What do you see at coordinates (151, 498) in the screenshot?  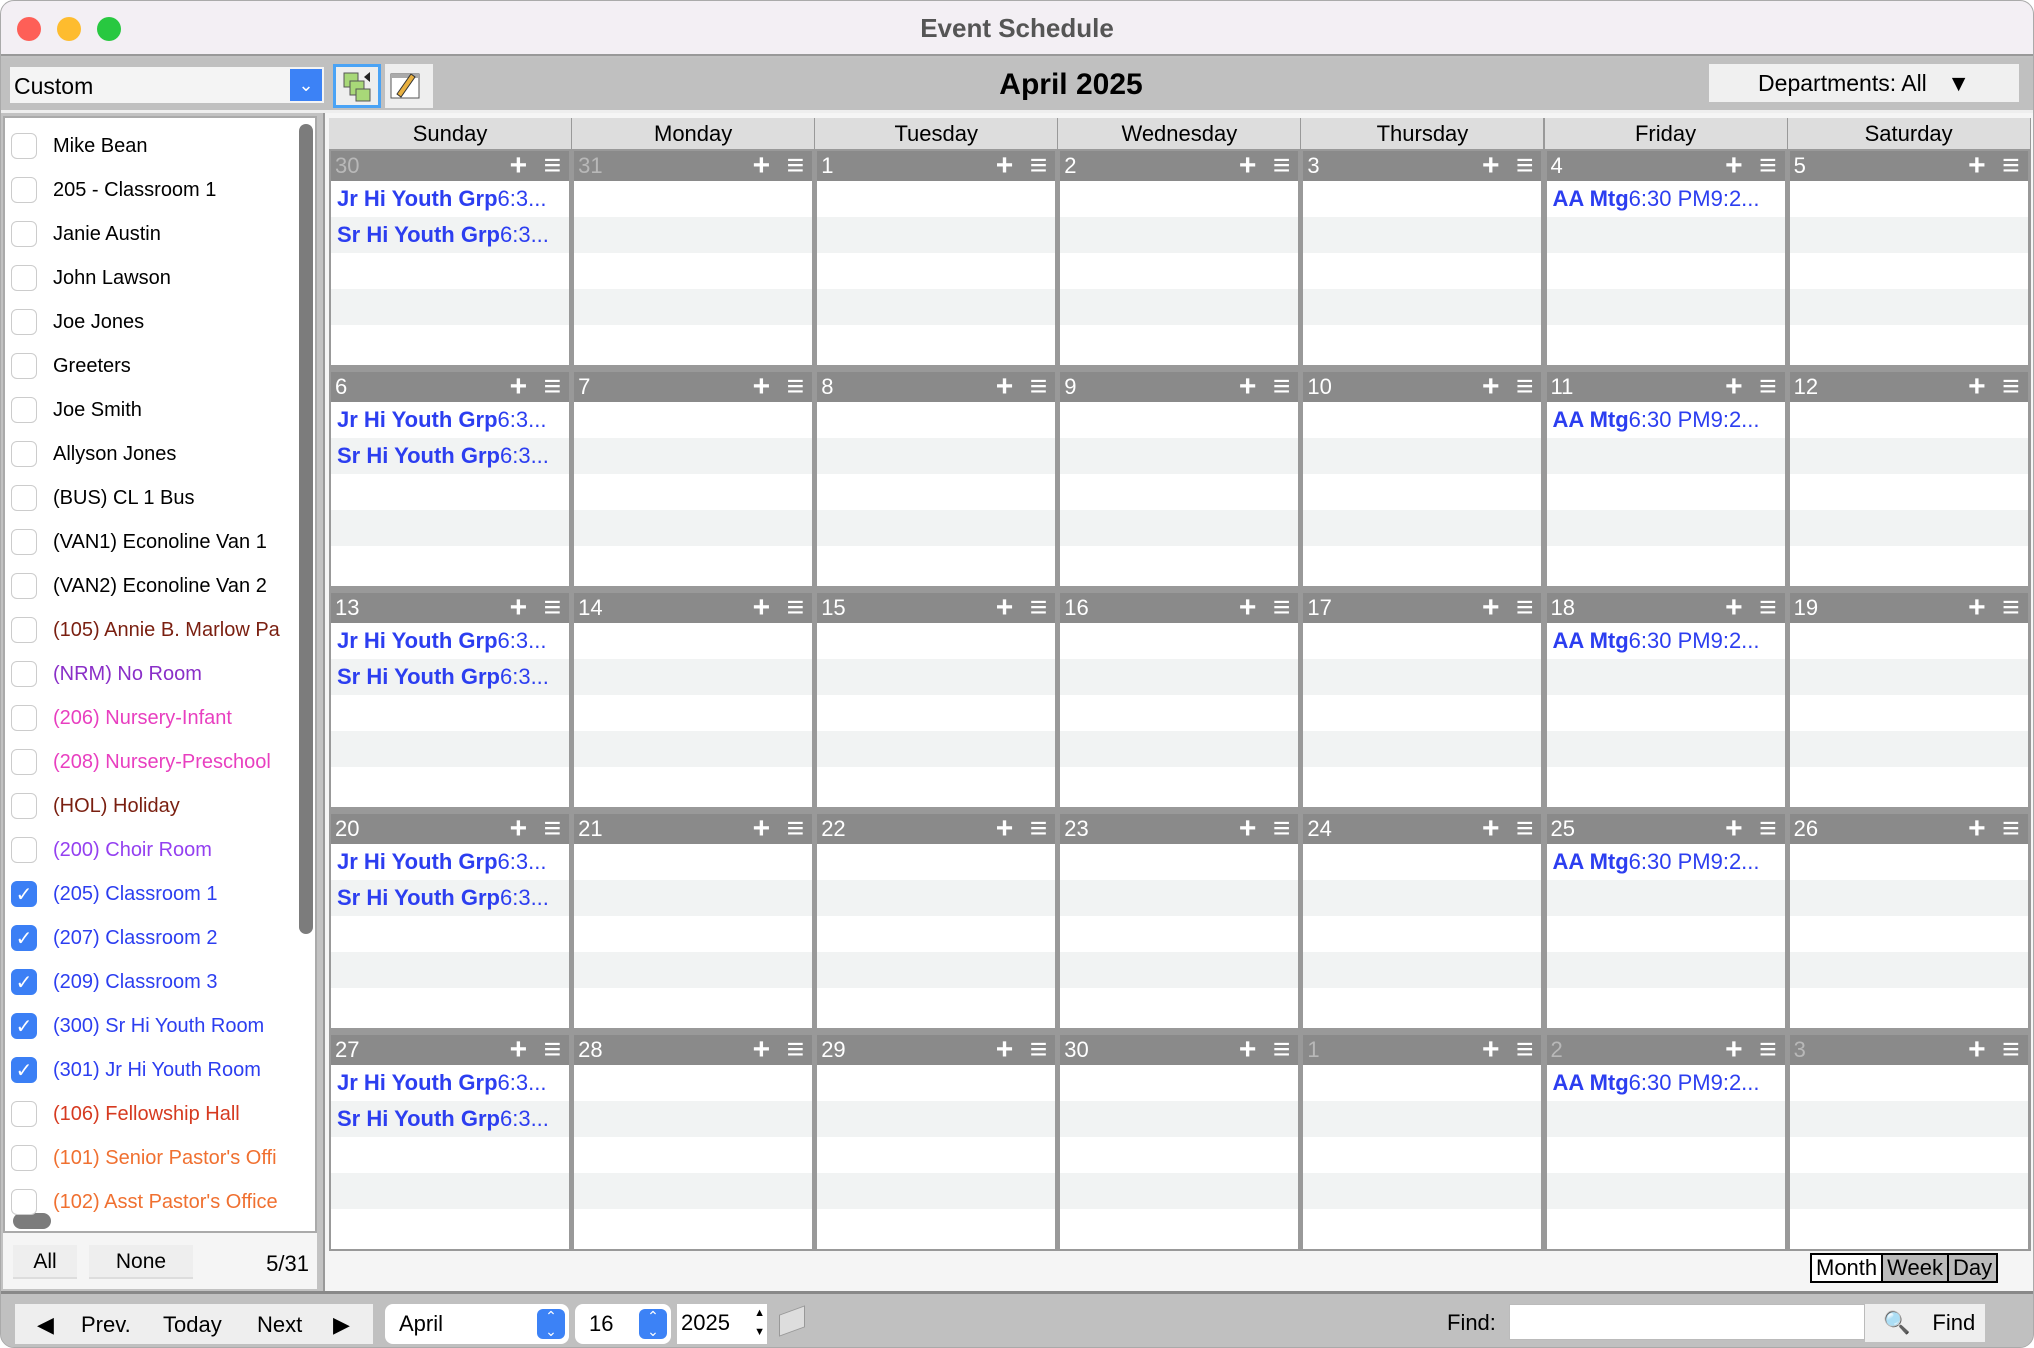 I see `resource-item: (BUS) CL 1 Bus` at bounding box center [151, 498].